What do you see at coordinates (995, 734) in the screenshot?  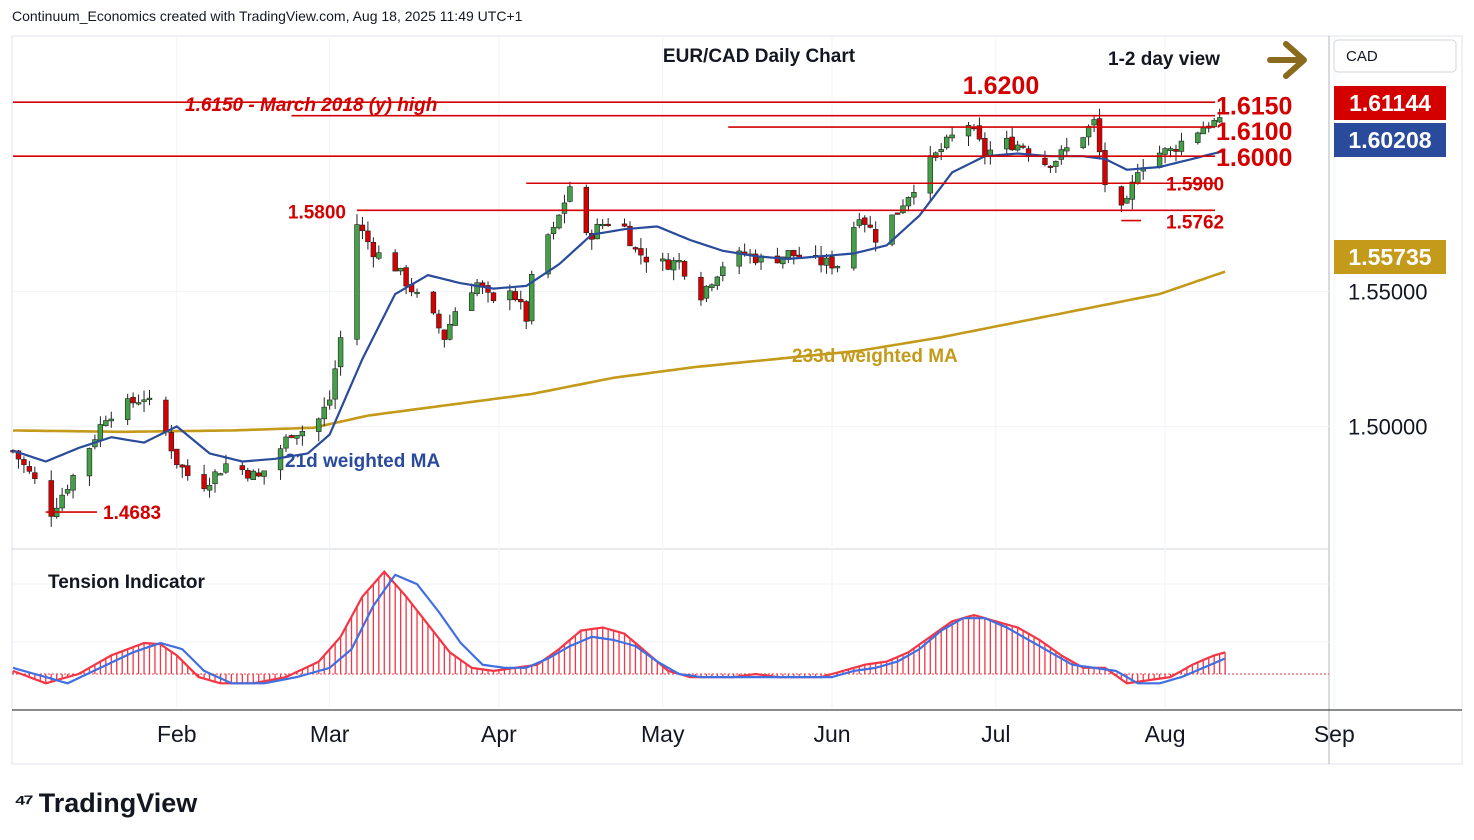 I see `x-tick-jul: Jul` at bounding box center [995, 734].